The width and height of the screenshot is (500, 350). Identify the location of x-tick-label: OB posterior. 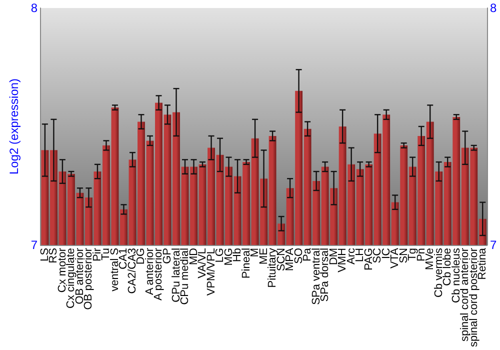
(88, 279).